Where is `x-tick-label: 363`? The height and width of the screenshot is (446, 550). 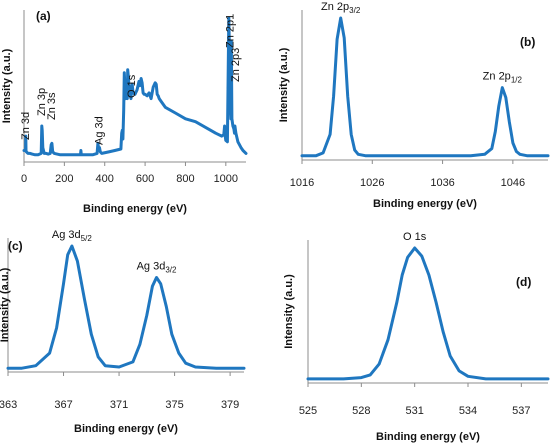
x-tick-label: 363 is located at coordinates (8, 405).